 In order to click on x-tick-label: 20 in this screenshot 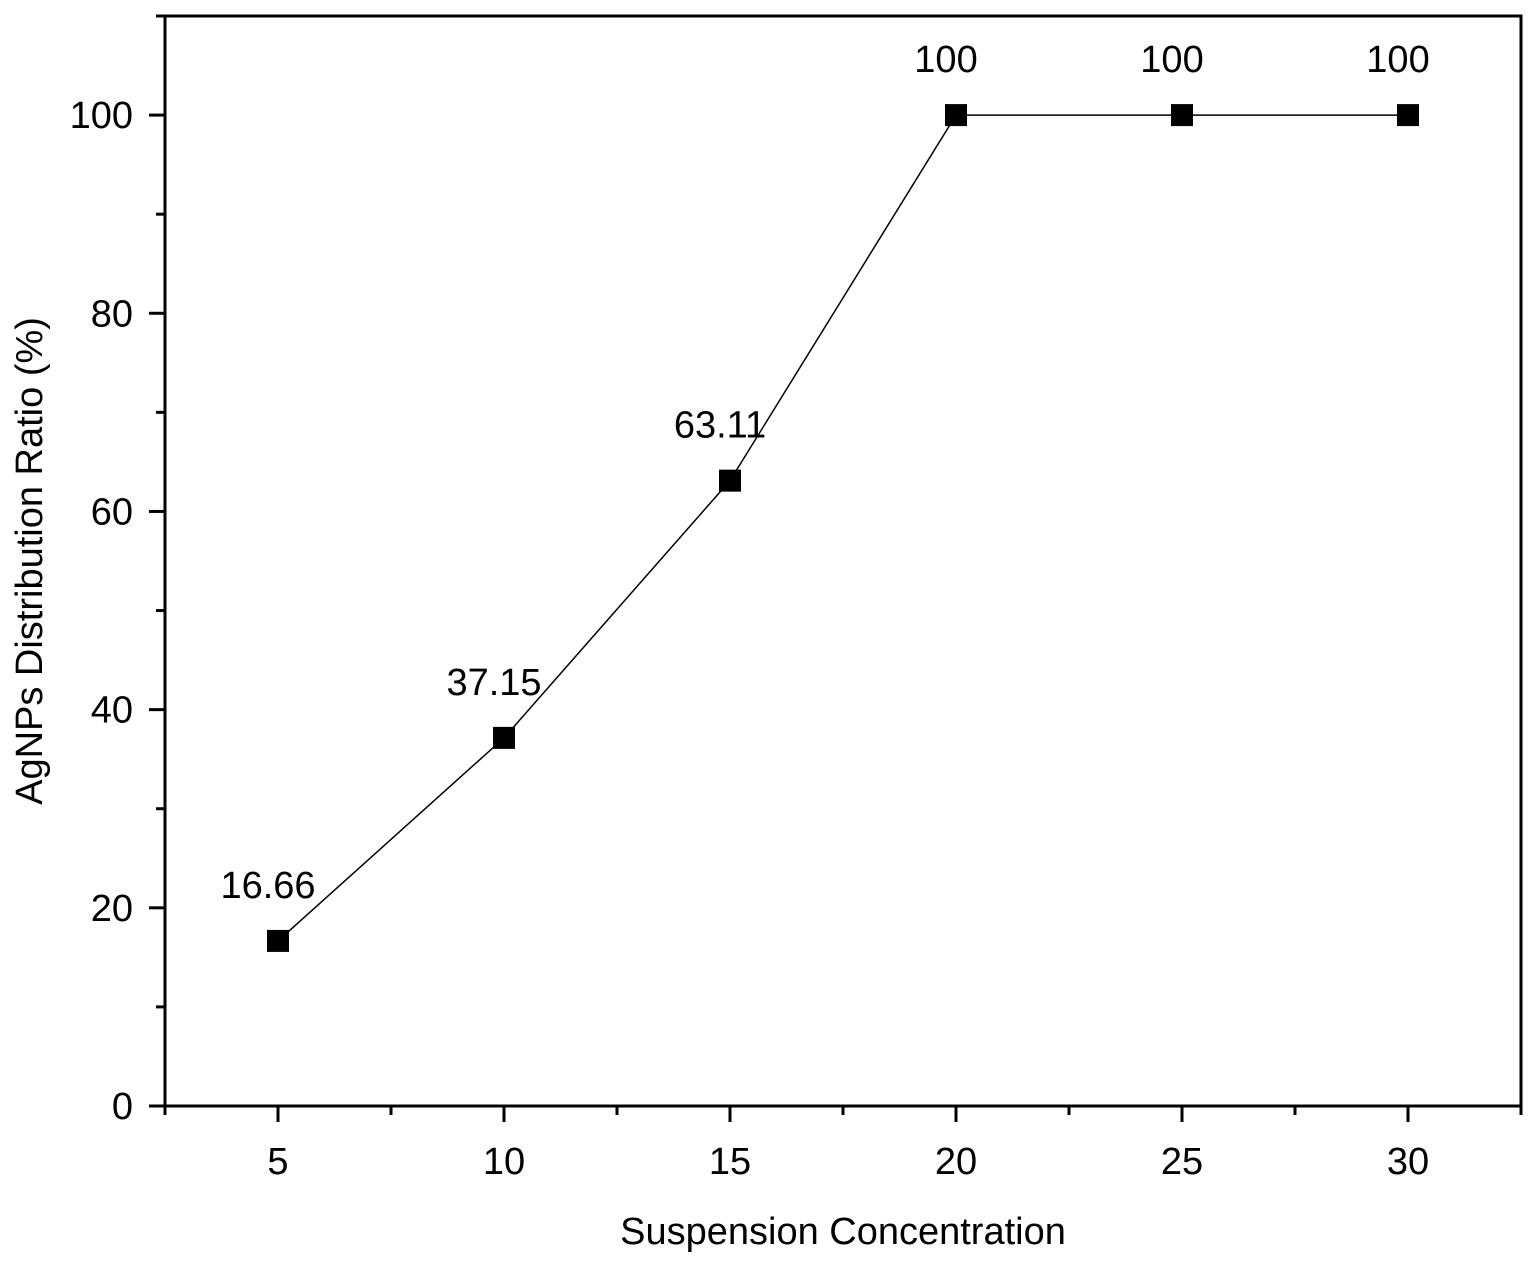, I will do `click(956, 1162)`.